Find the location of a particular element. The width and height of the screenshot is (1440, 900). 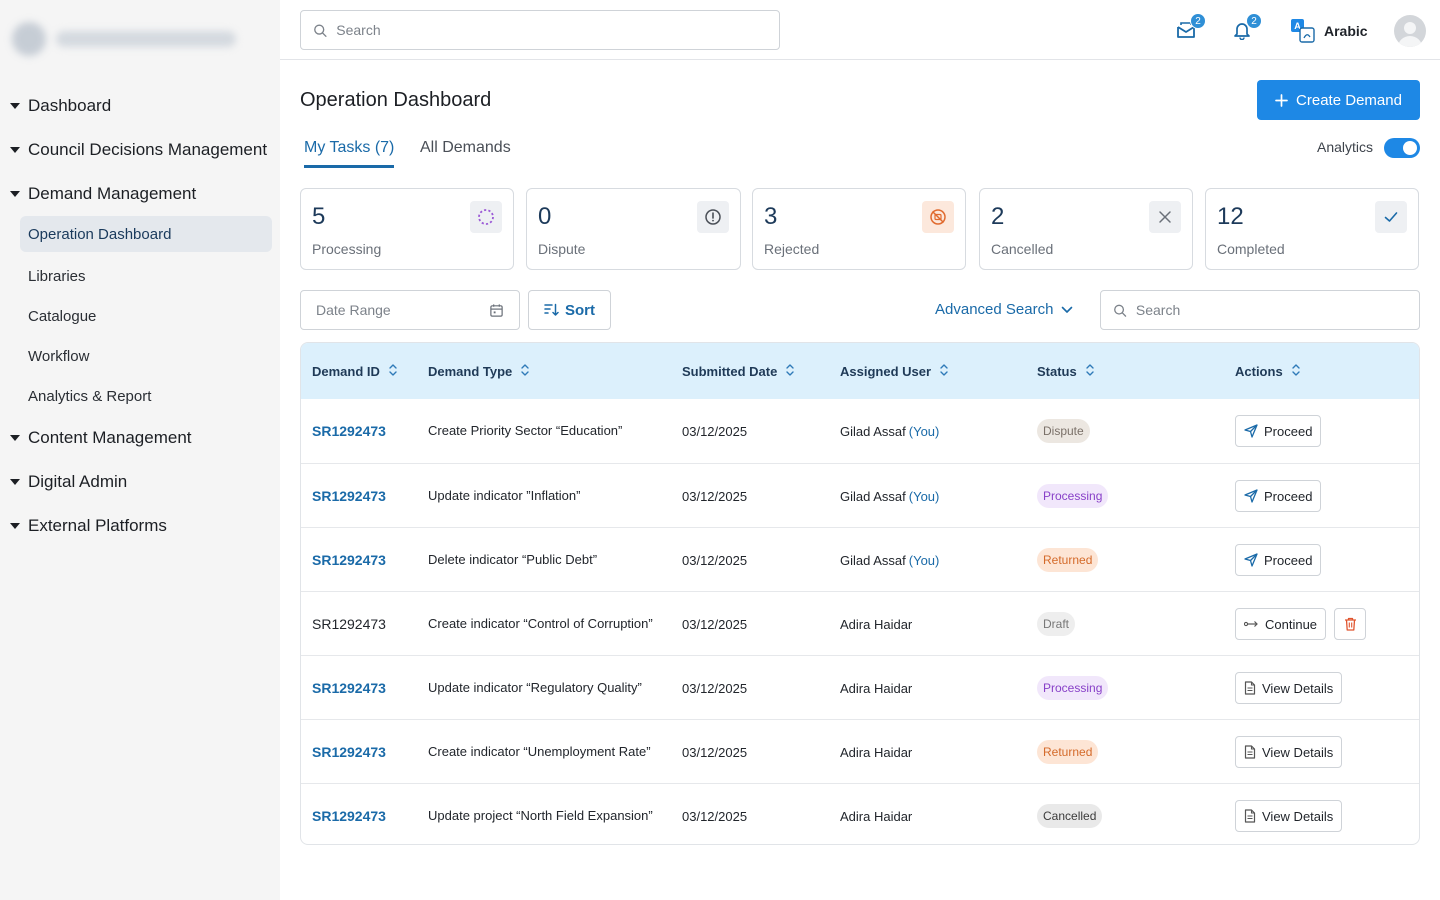

notification-button: 2 is located at coordinates (1245, 28).